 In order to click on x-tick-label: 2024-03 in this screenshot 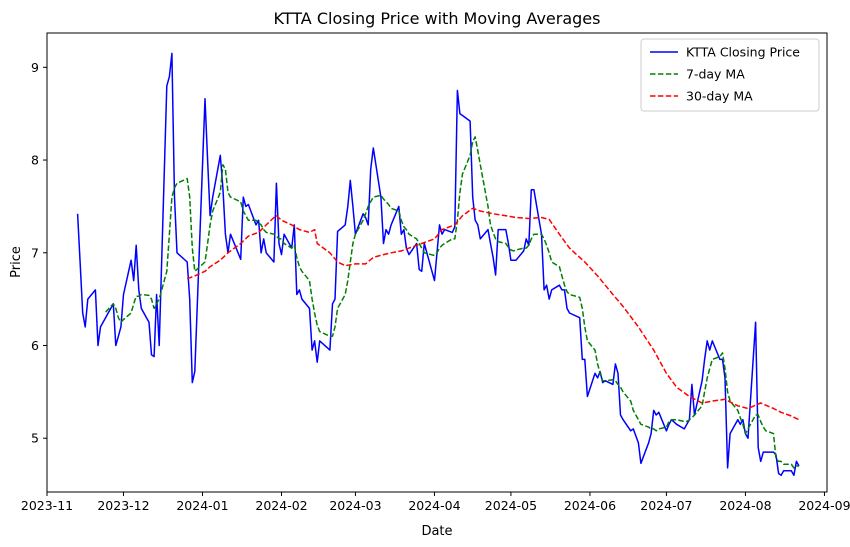, I will do `click(355, 505)`.